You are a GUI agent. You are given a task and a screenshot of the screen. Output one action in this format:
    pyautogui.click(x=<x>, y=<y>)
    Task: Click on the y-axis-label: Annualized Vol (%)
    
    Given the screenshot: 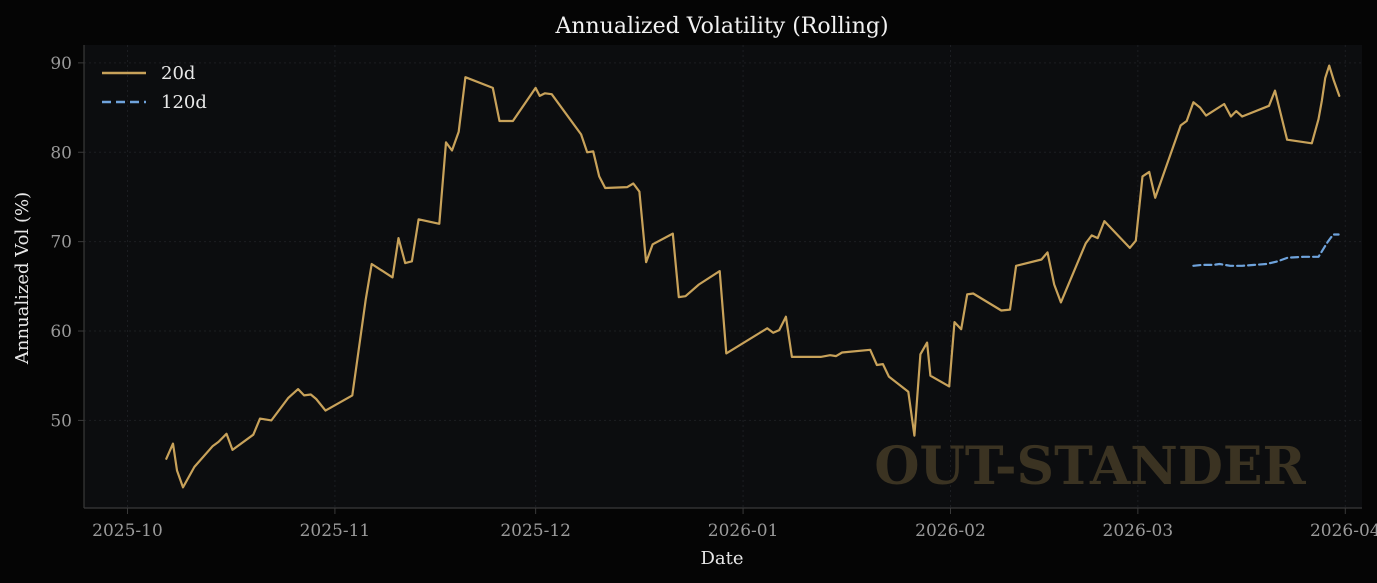 What is the action you would take?
    pyautogui.click(x=22, y=278)
    